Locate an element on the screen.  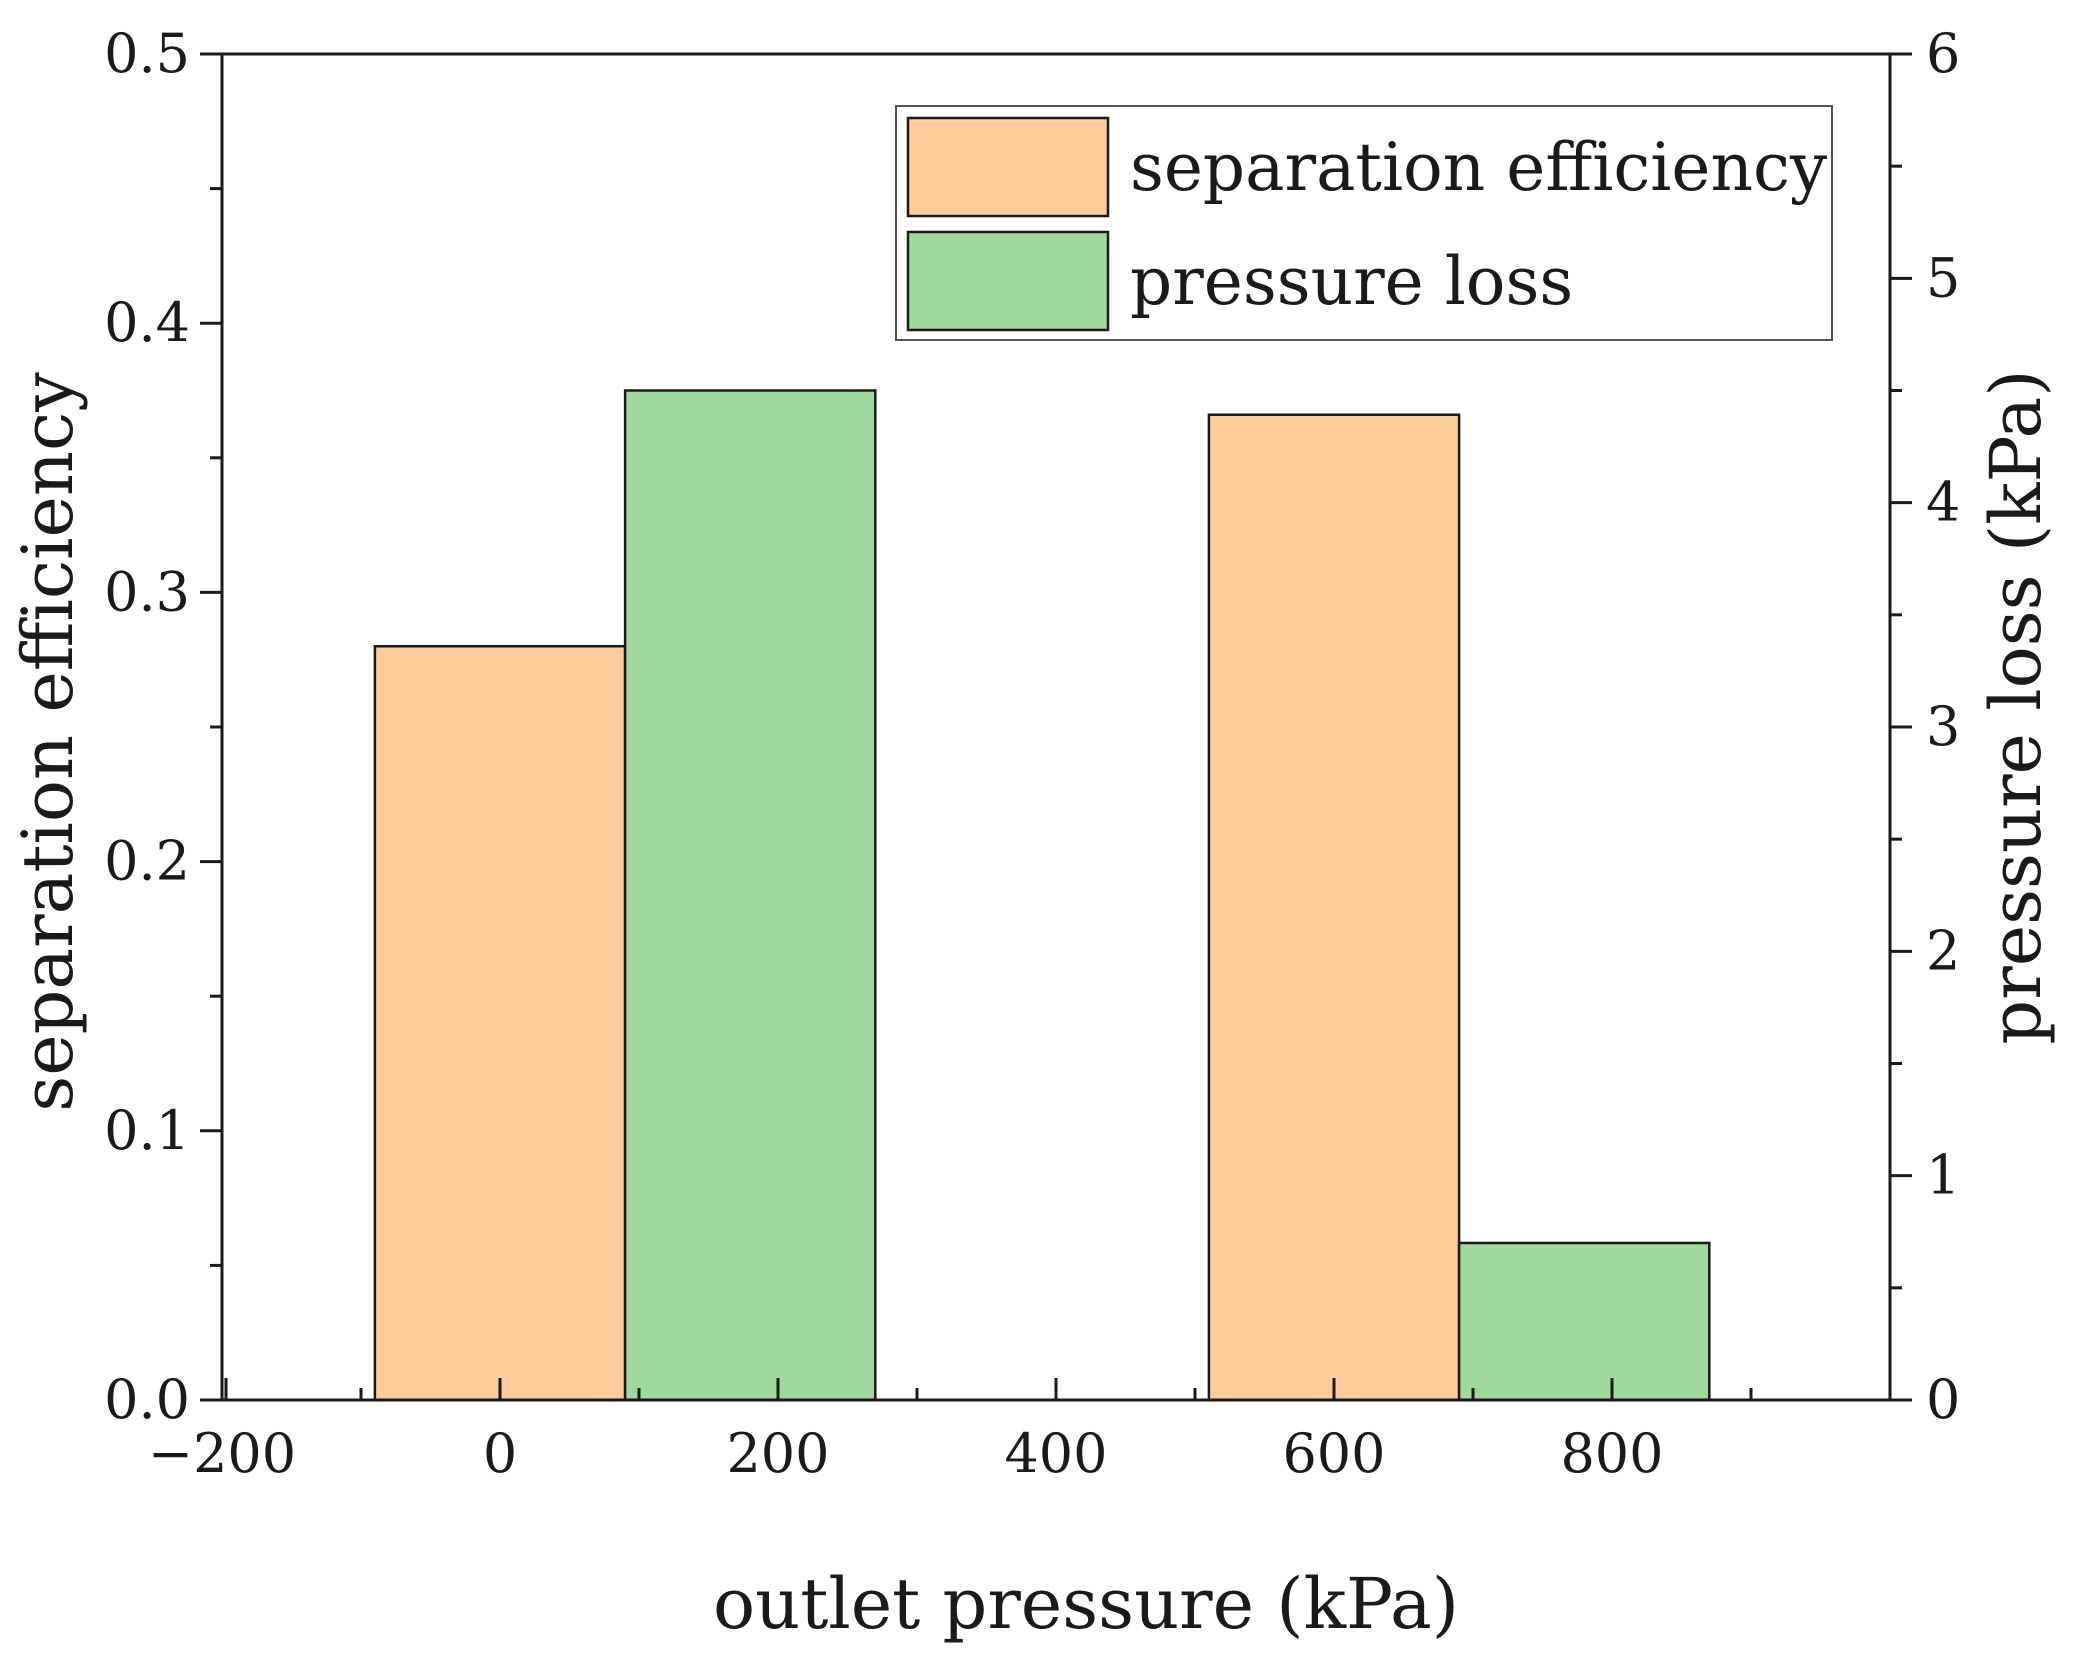
legend-swatch-pressure-loss is located at coordinates (1008, 281).